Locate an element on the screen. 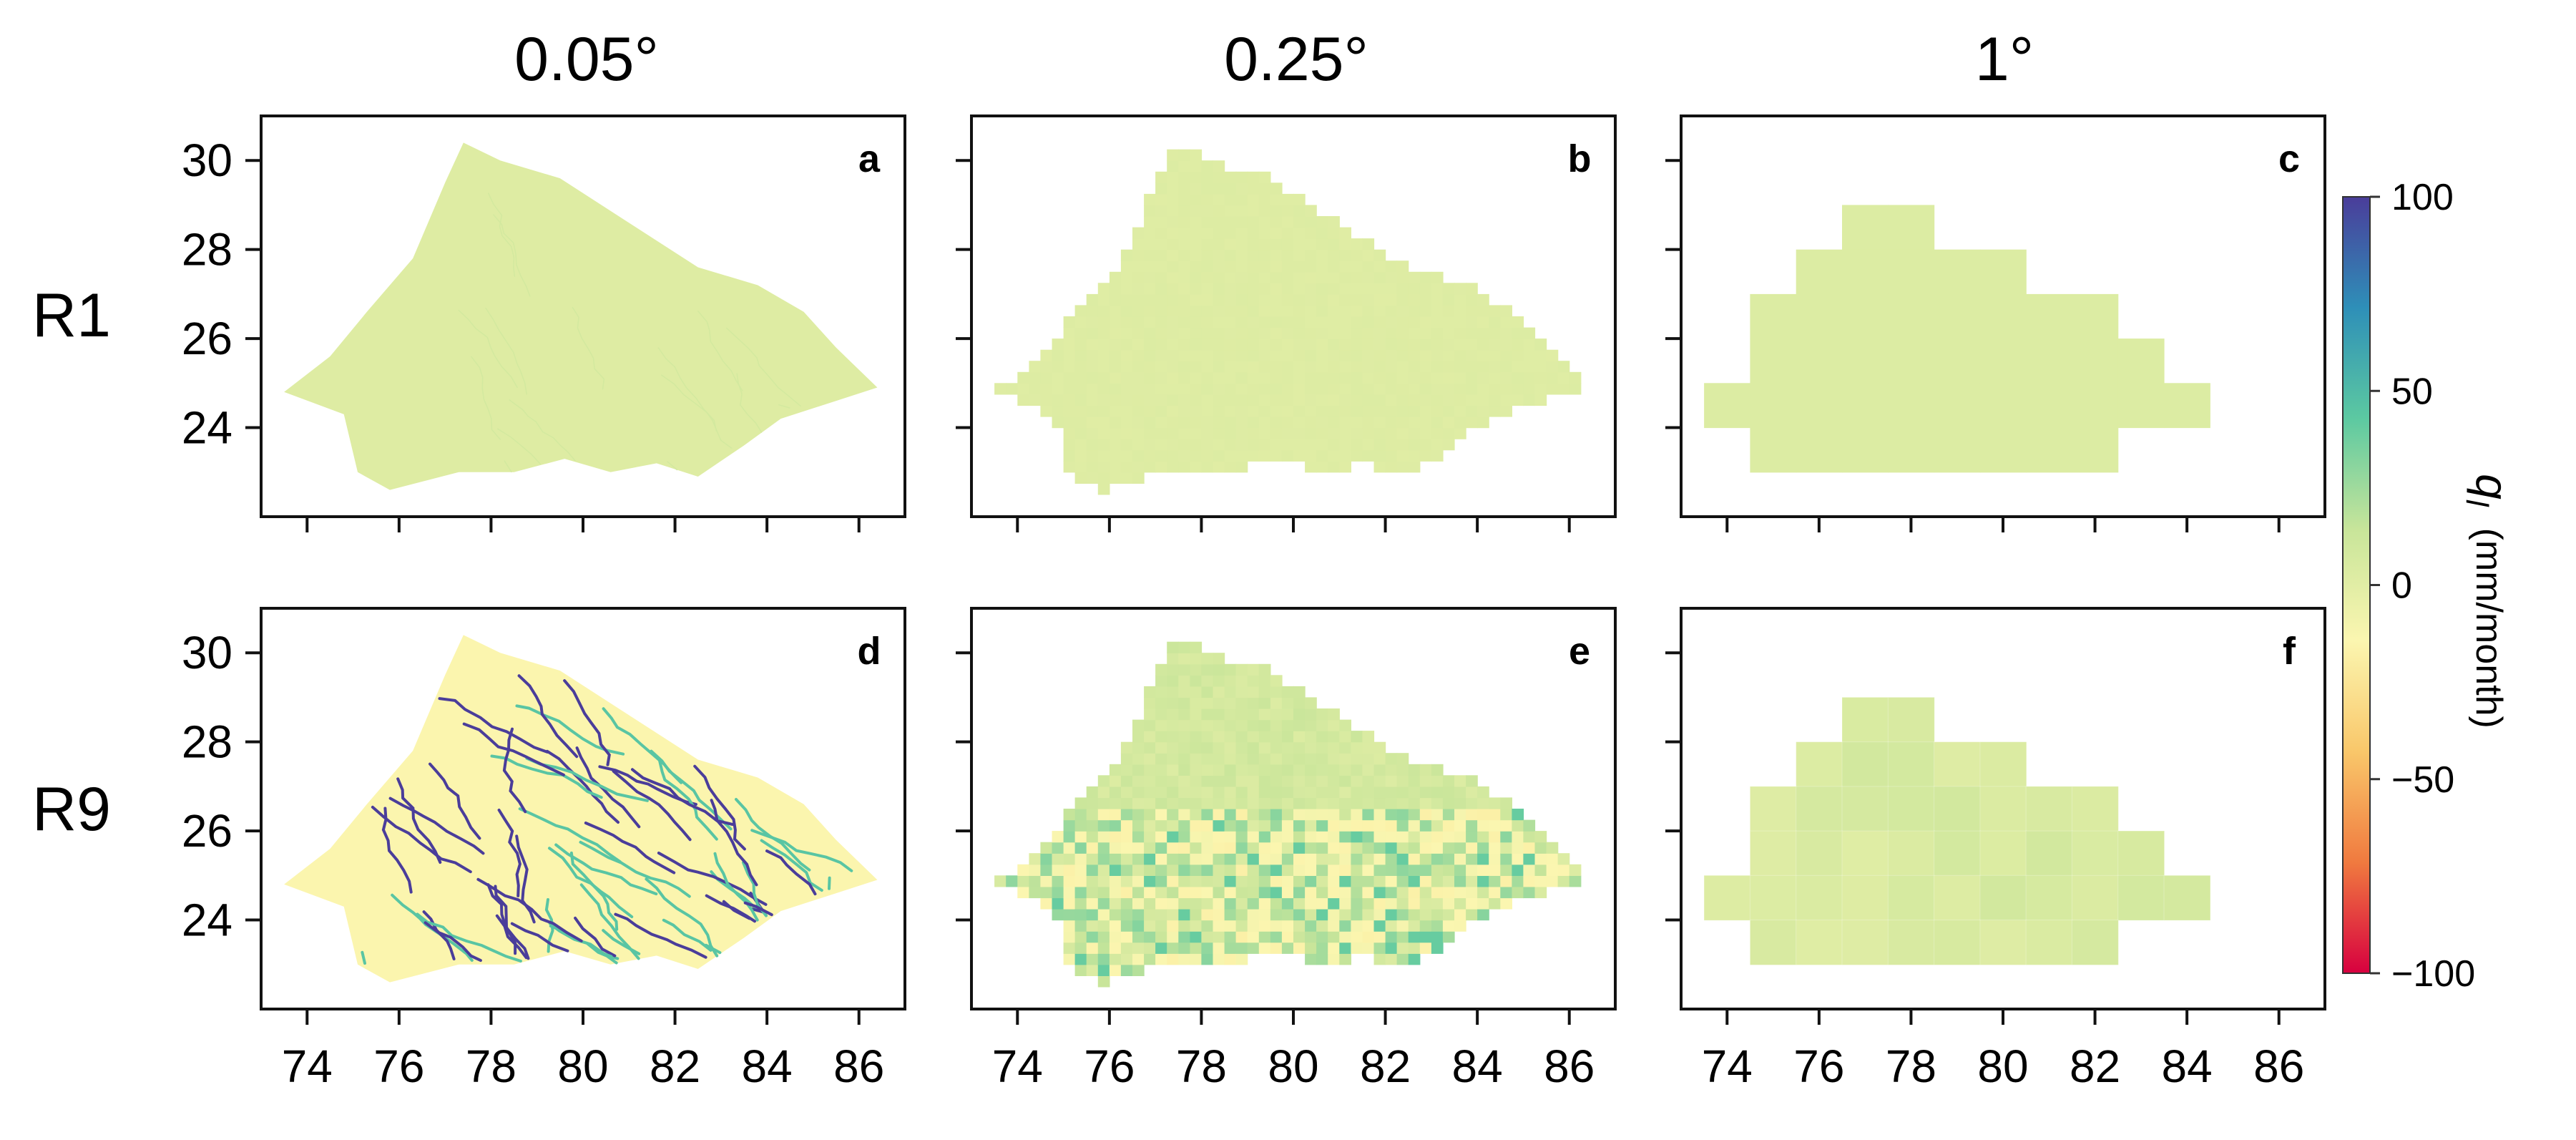 The image size is (2576, 1140). panel-f is located at coordinates (1957, 830).